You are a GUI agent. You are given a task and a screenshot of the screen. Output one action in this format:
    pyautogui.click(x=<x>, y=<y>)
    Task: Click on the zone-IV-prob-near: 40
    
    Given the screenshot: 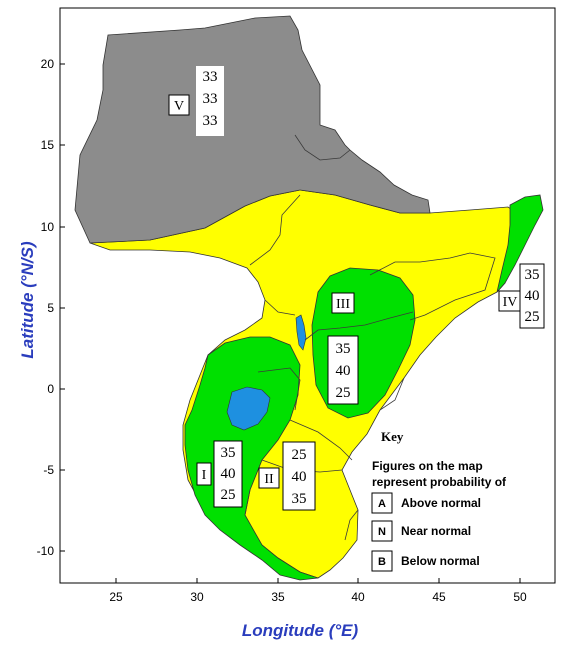 What is the action you would take?
    pyautogui.click(x=532, y=296)
    